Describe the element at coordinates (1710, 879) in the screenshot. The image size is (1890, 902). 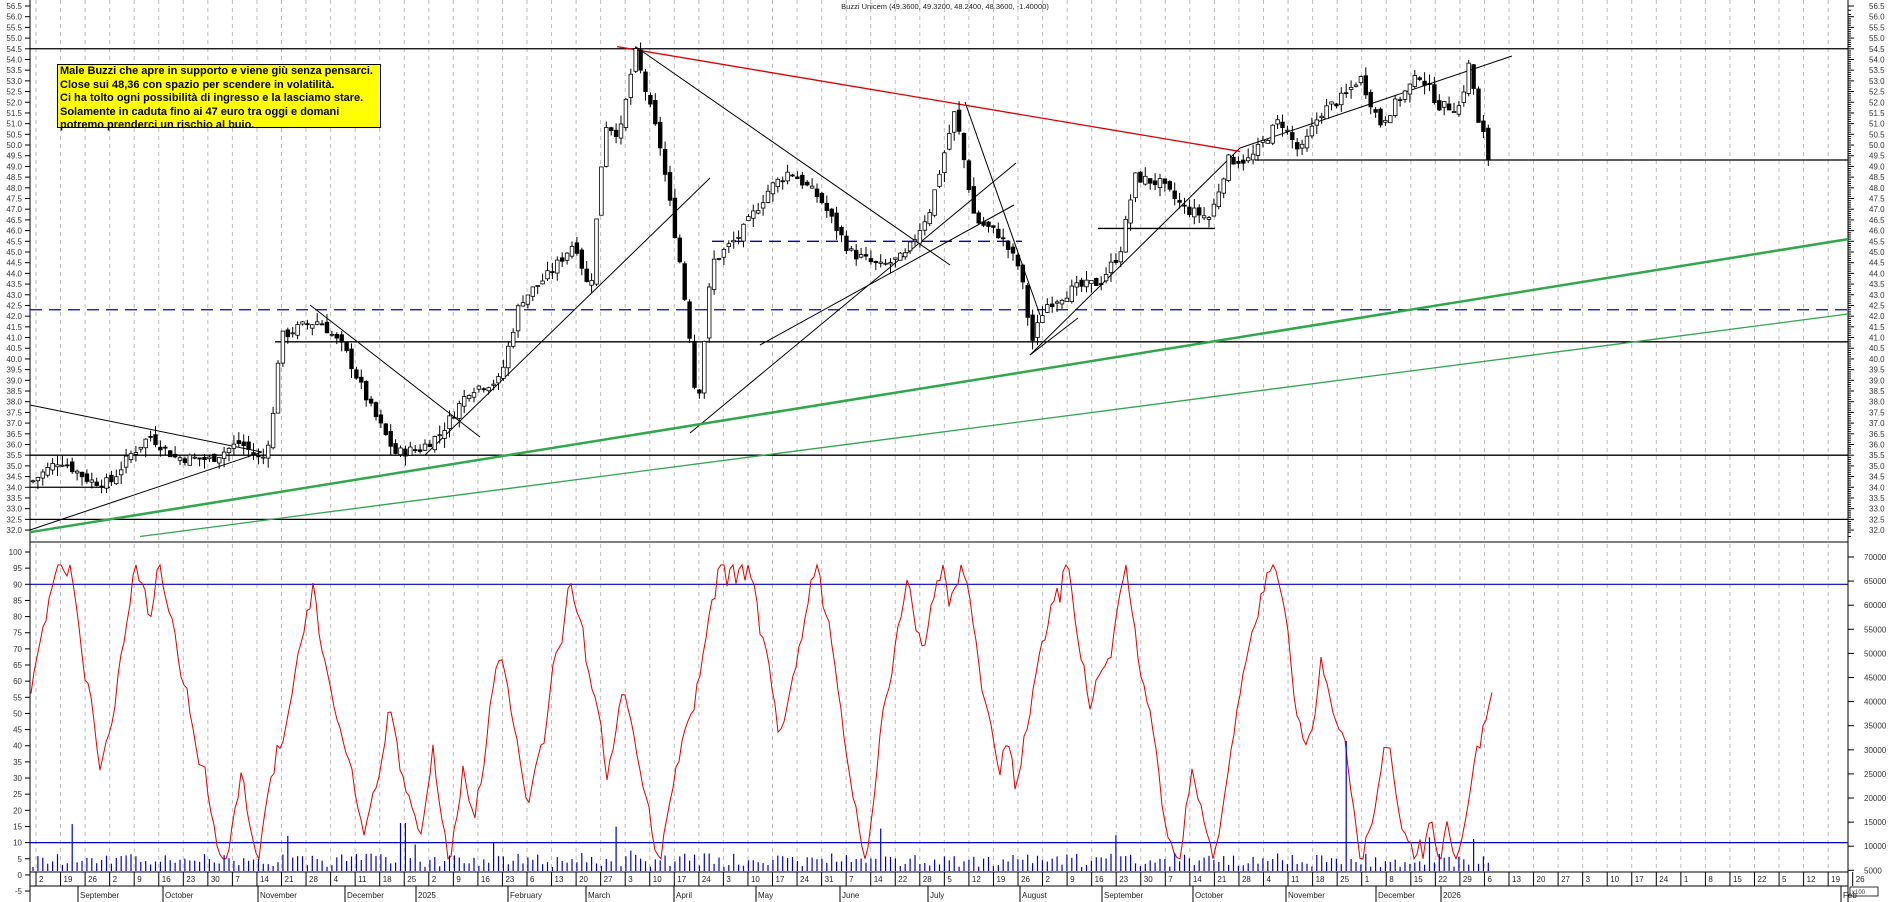
I see `svg-text: 8` at that location.